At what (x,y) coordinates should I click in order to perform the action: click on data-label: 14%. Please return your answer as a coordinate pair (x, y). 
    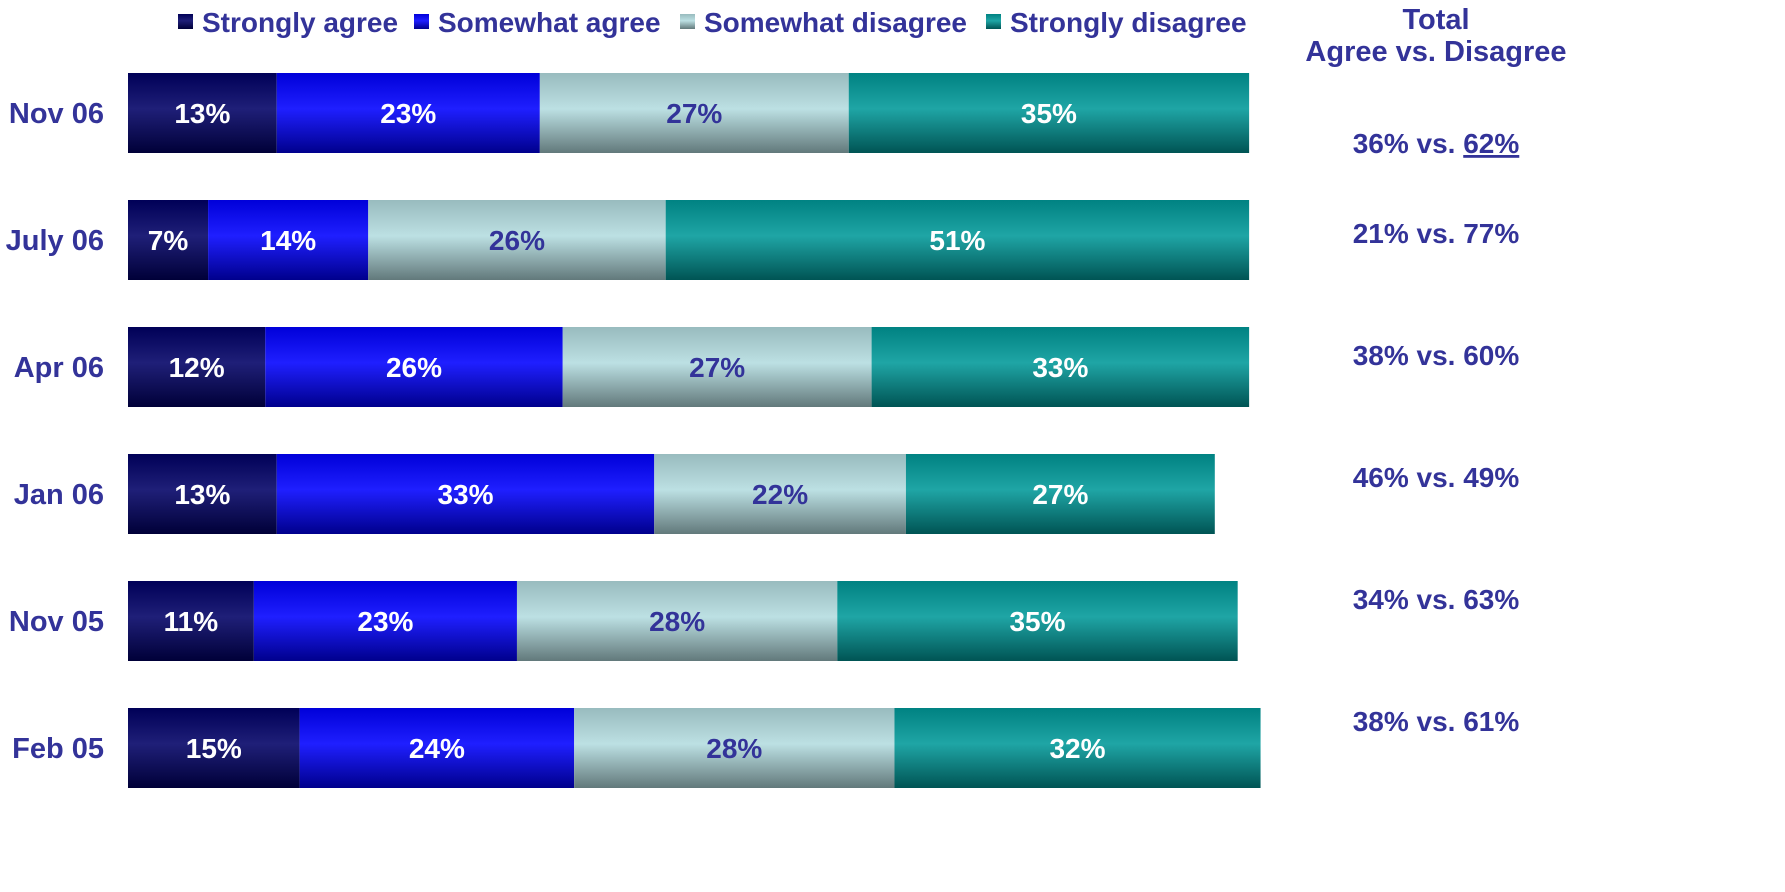
    Looking at the image, I should click on (288, 240).